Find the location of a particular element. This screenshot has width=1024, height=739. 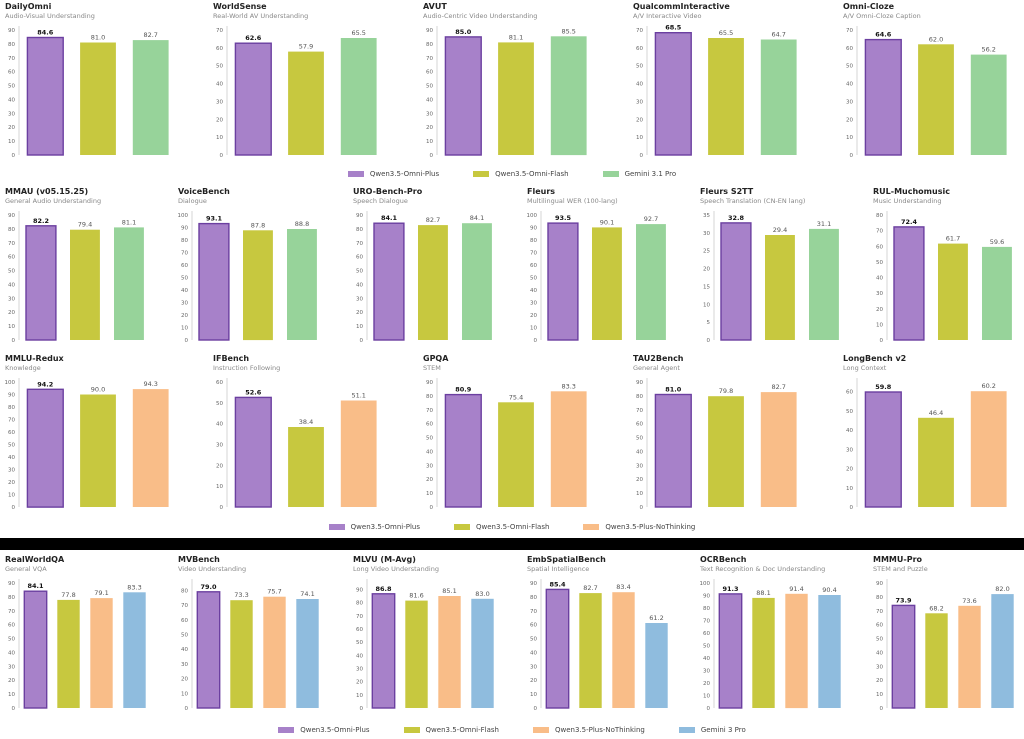

y-tick-label: 90 is located at coordinates (11, 31).